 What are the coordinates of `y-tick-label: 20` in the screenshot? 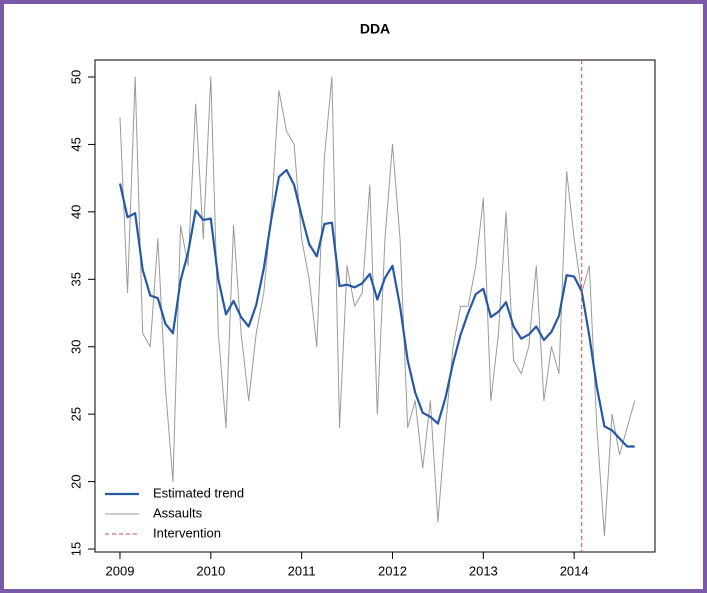 It's located at (75, 481).